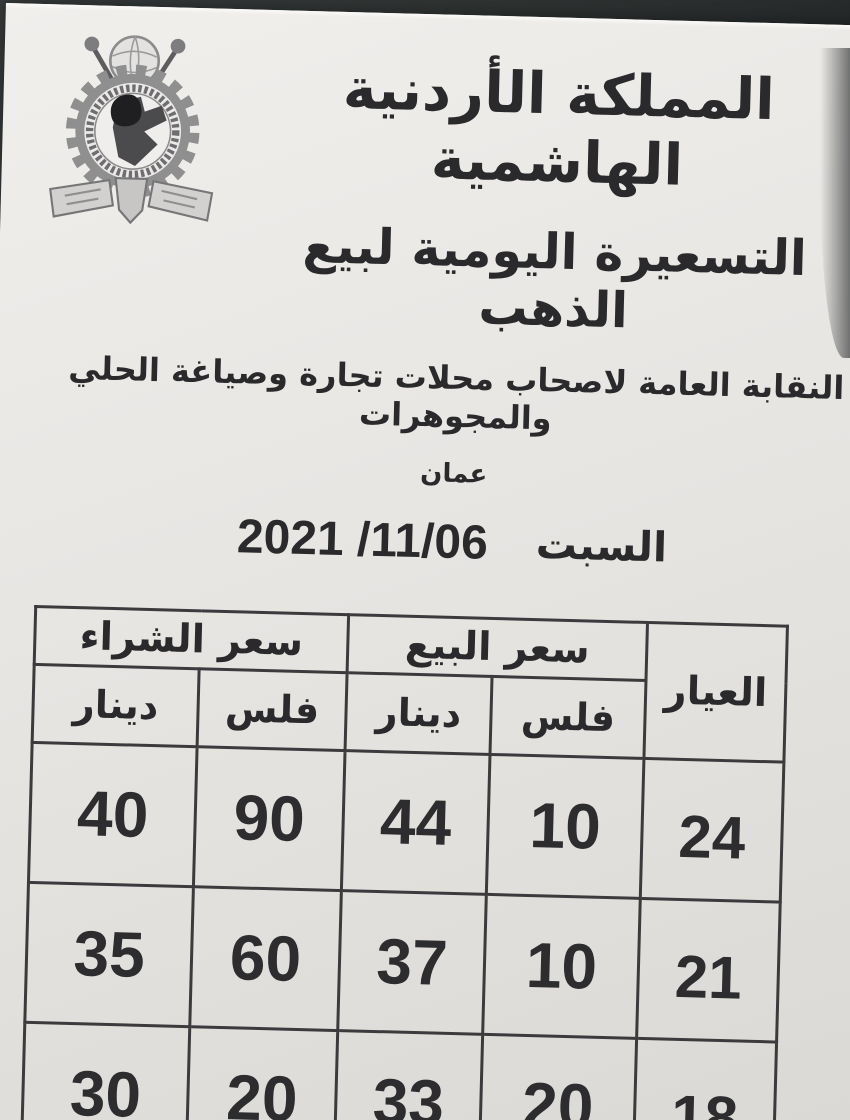 Image resolution: width=850 pixels, height=1120 pixels. I want to click on daily-pricing-title: التسعيرة اليومية لبيع الذهب, so click(554, 278).